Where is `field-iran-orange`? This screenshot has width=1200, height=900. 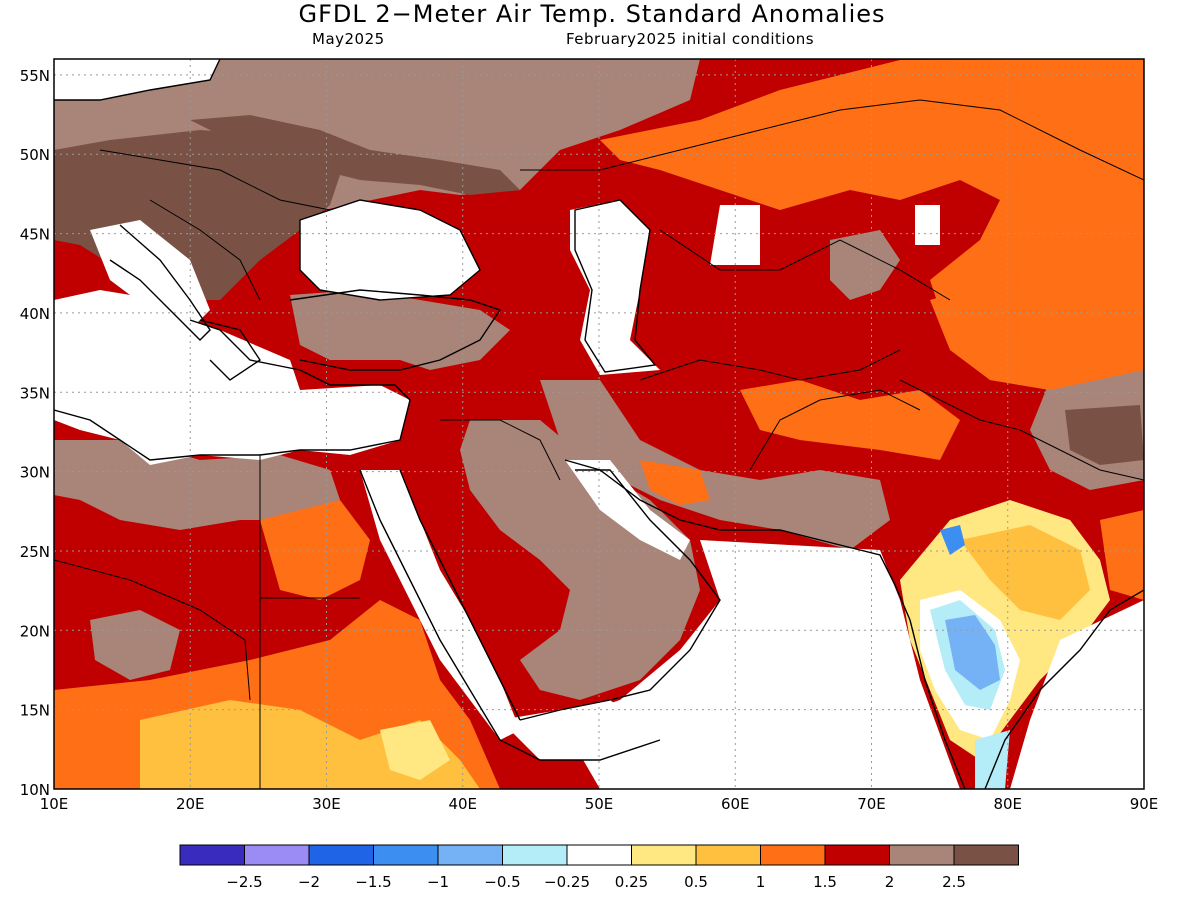 field-iran-orange is located at coordinates (675, 482).